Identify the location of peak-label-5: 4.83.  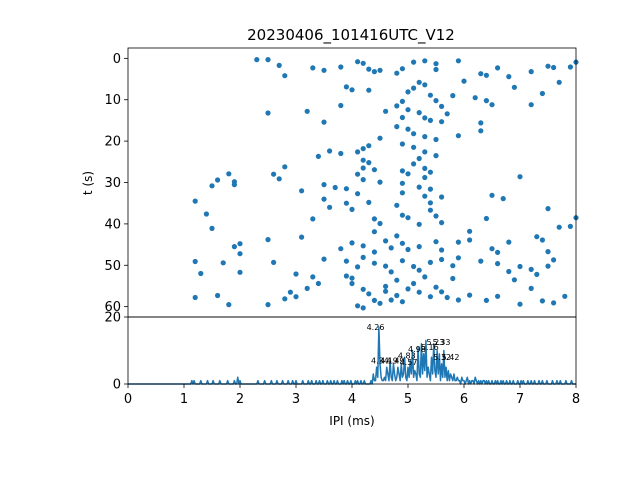
(407, 356).